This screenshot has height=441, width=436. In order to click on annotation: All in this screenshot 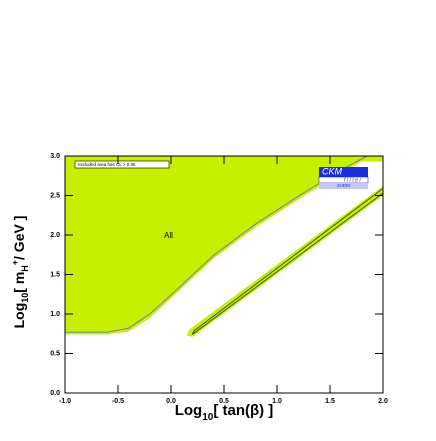, I will do `click(168, 235)`.